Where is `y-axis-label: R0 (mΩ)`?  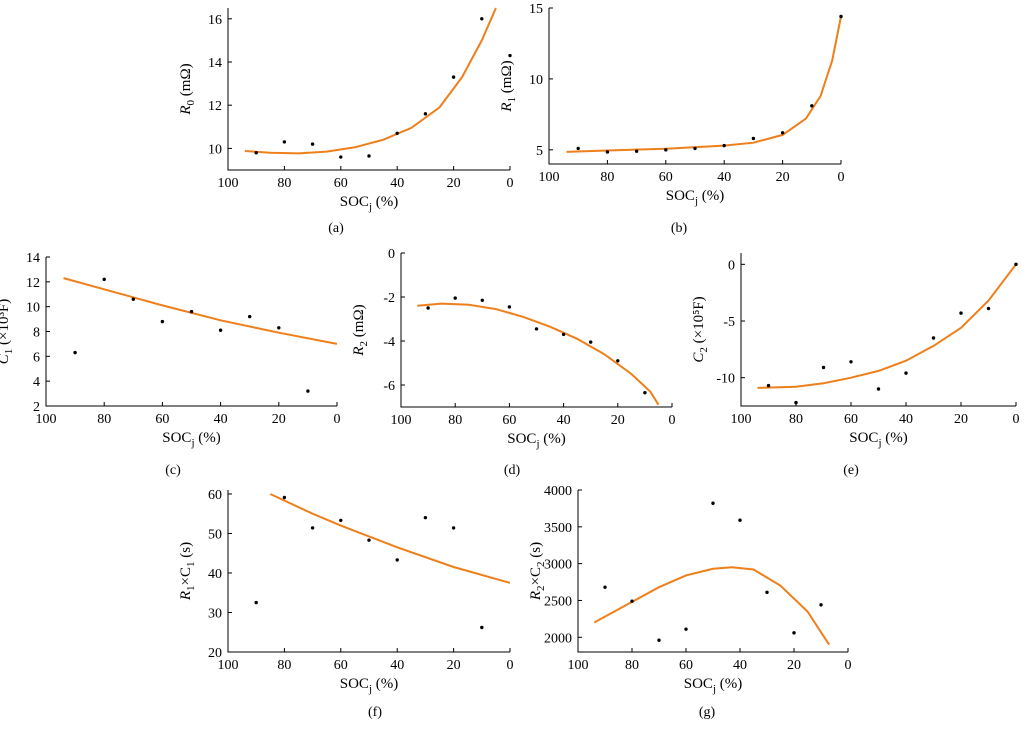
y-axis-label: R0 (mΩ) is located at coordinates (187, 89).